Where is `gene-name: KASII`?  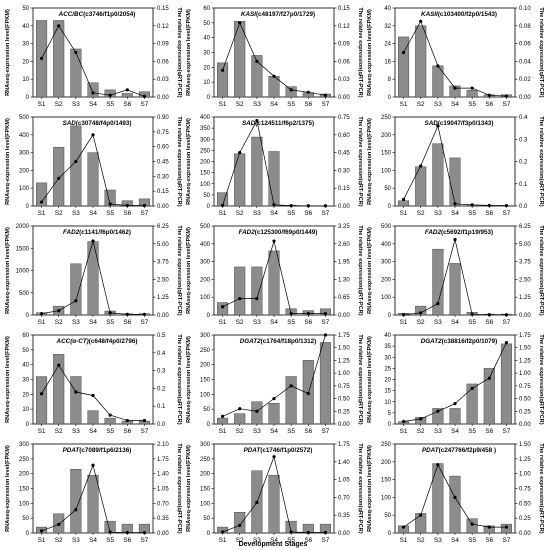 gene-name: KASII is located at coordinates (429, 14).